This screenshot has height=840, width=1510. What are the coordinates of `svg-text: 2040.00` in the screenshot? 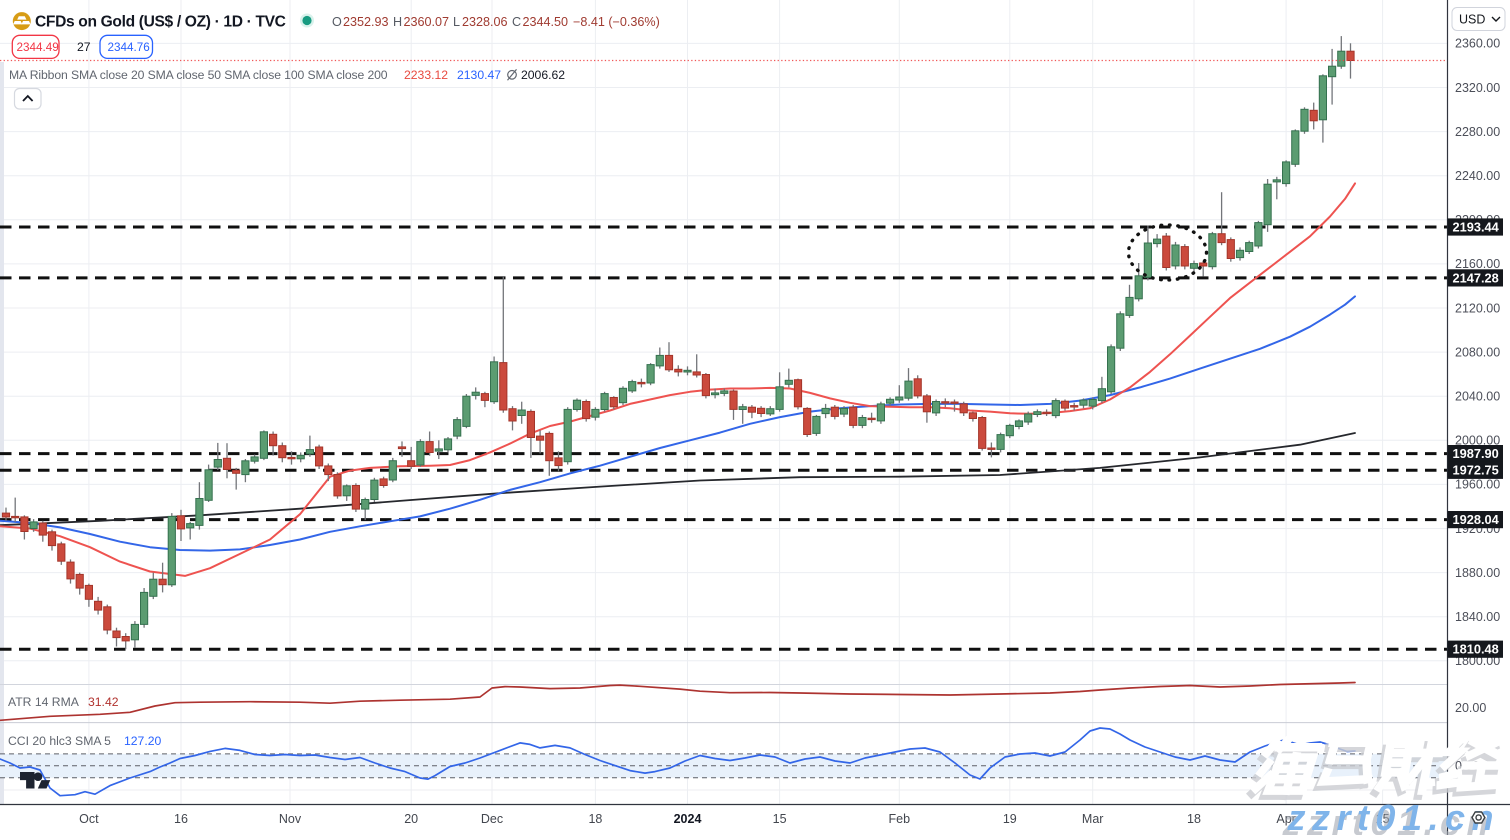 It's located at (1477, 397).